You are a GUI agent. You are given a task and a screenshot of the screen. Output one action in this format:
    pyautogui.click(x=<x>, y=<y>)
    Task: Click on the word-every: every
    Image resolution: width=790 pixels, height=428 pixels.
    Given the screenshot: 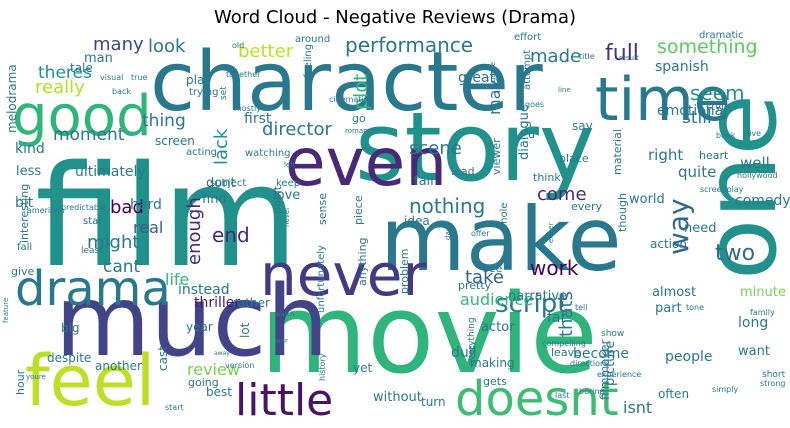 What is the action you would take?
    pyautogui.click(x=587, y=206)
    